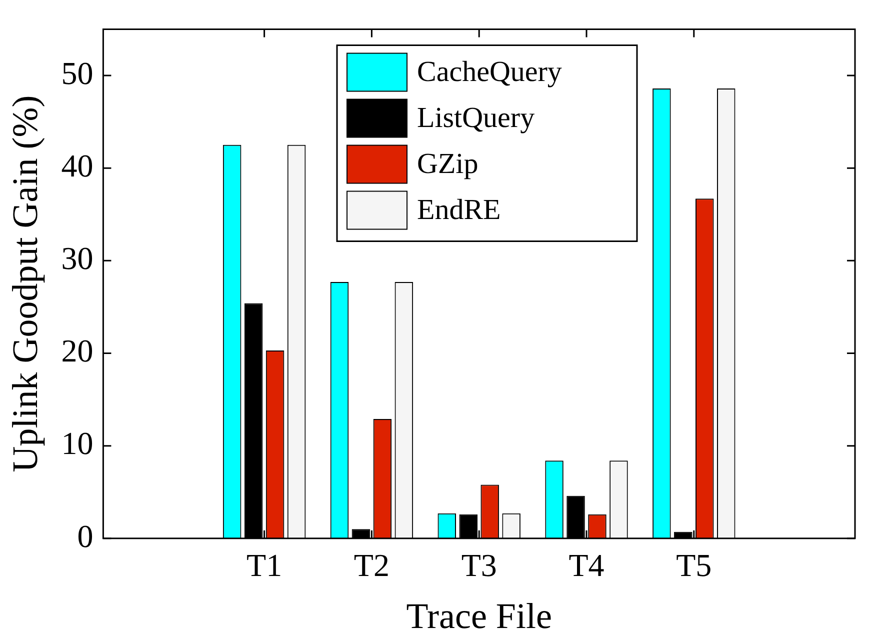 Image resolution: width=885 pixels, height=640 pixels. What do you see at coordinates (586, 565) in the screenshot?
I see `x-tick-label: T4` at bounding box center [586, 565].